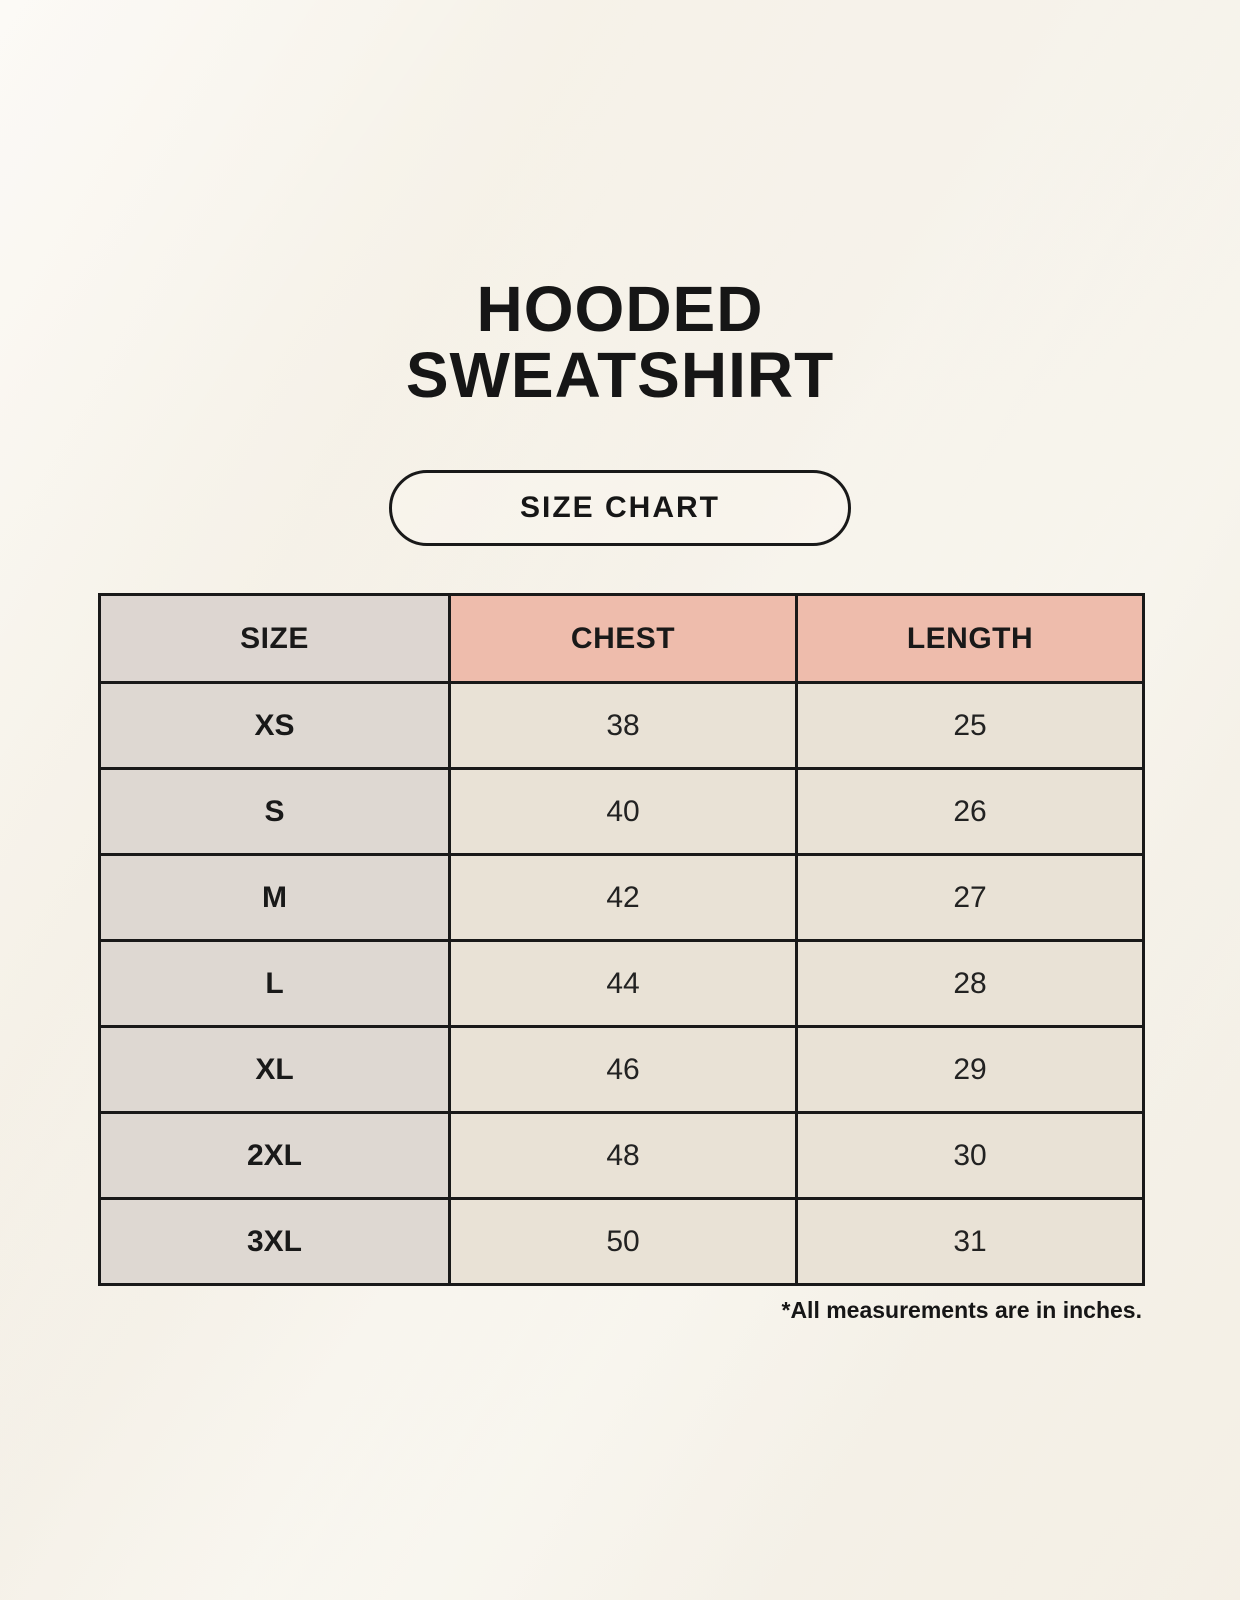 The image size is (1240, 1600). What do you see at coordinates (970, 638) in the screenshot?
I see `column-header-length: LENGTH` at bounding box center [970, 638].